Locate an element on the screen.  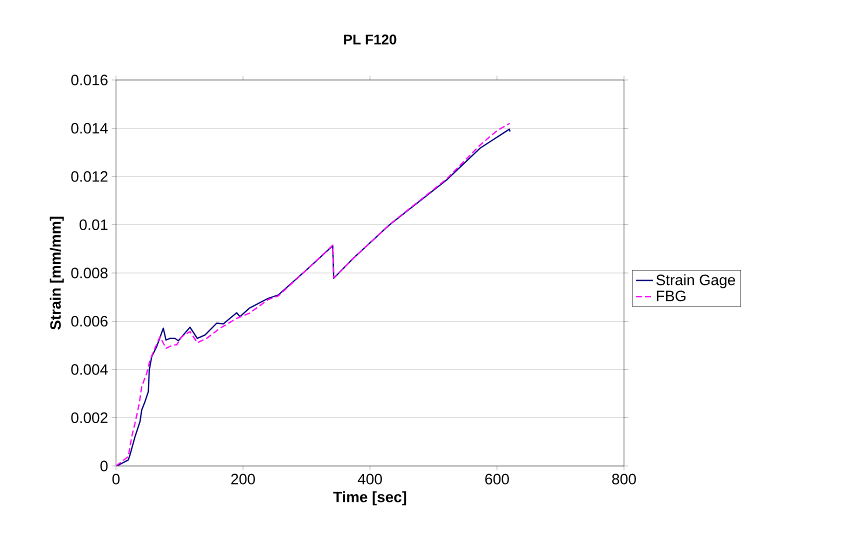
y-tick-label: 0.006 is located at coordinates (89, 321).